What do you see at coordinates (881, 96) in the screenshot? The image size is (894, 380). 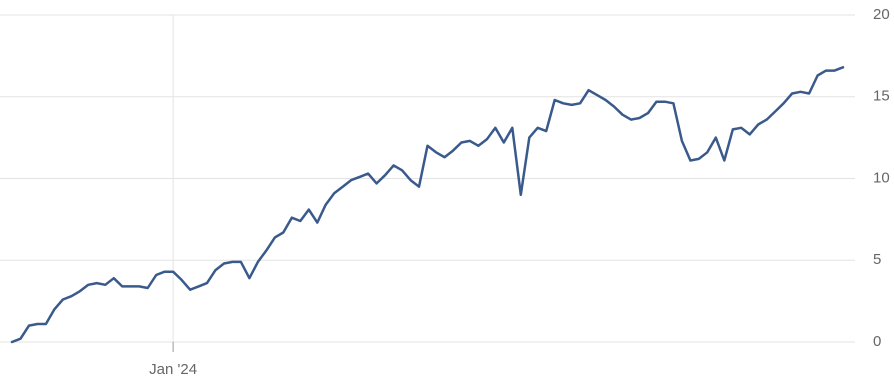 I see `y-tick-label: 15` at bounding box center [881, 96].